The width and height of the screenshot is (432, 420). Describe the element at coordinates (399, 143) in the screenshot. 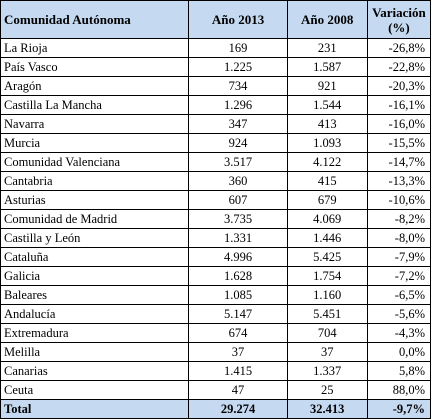

I see `cell-variation: -15,5%` at that location.